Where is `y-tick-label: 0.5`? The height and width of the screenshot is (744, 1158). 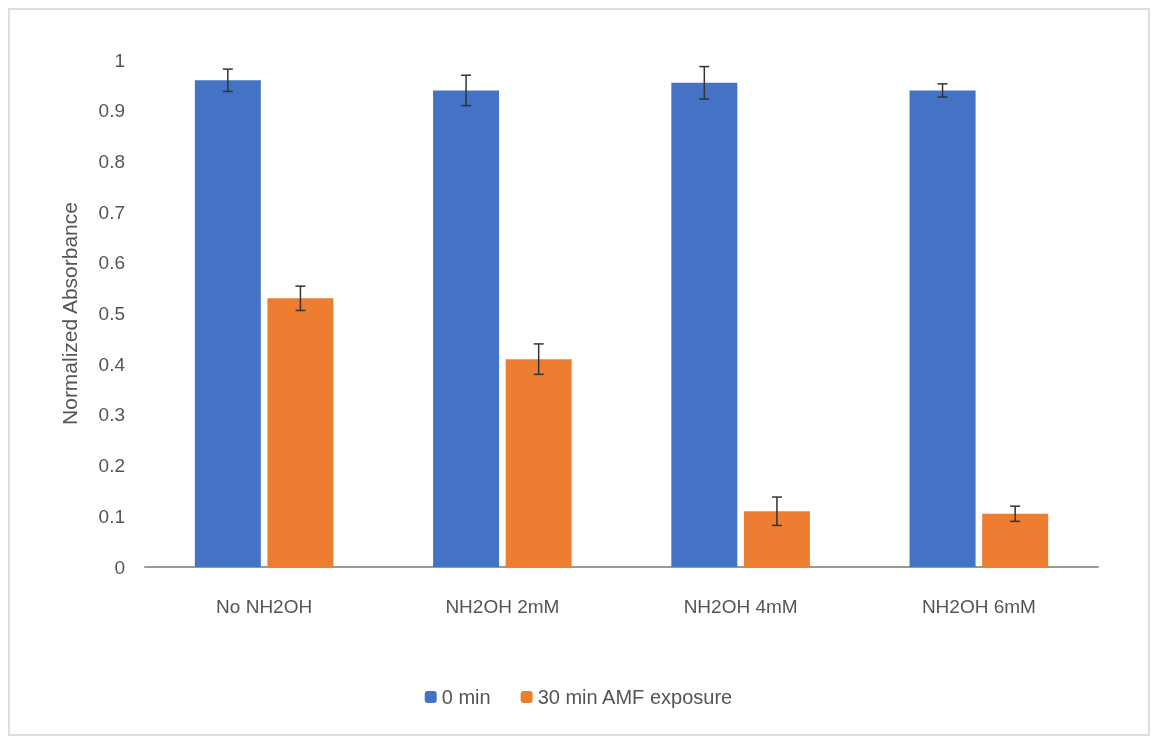 y-tick-label: 0.5 is located at coordinates (111, 313).